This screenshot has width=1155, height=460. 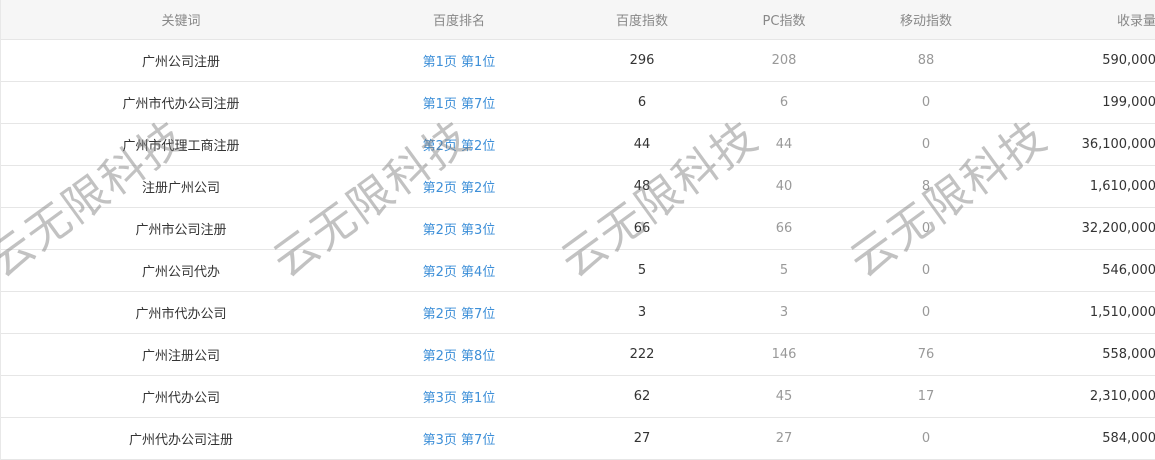 What do you see at coordinates (926, 60) in the screenshot?
I see `mobile-index-cell: 88` at bounding box center [926, 60].